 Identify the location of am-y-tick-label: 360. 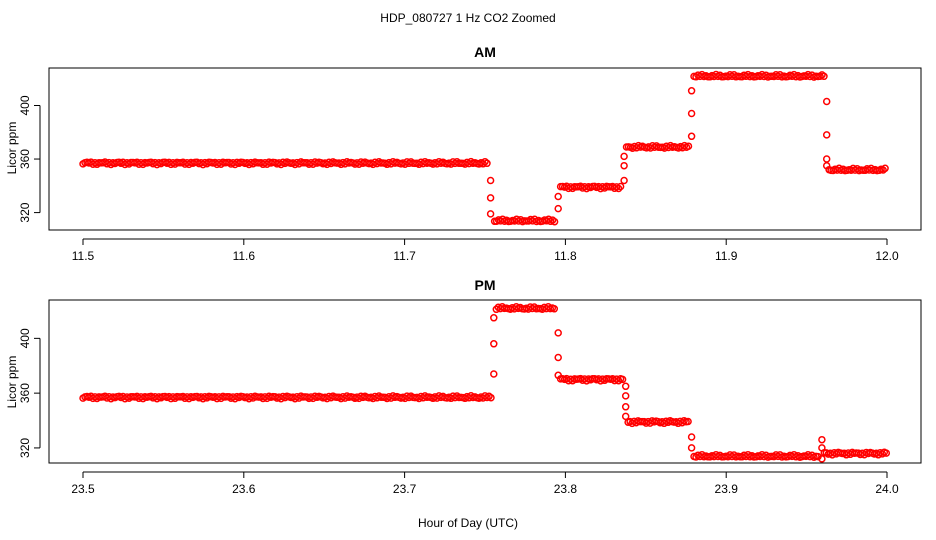
(25, 159).